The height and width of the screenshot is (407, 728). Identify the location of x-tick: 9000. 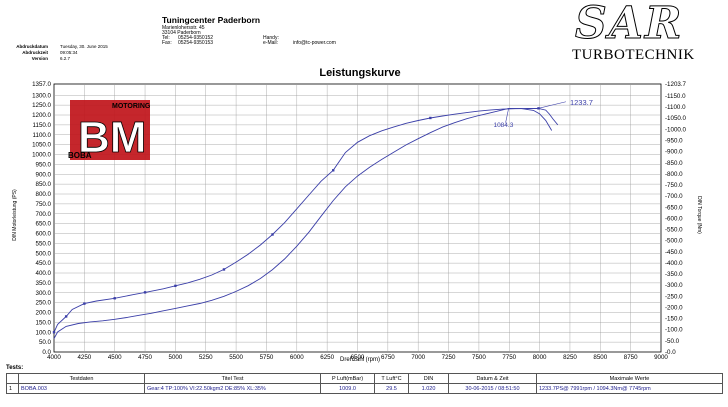
(661, 357).